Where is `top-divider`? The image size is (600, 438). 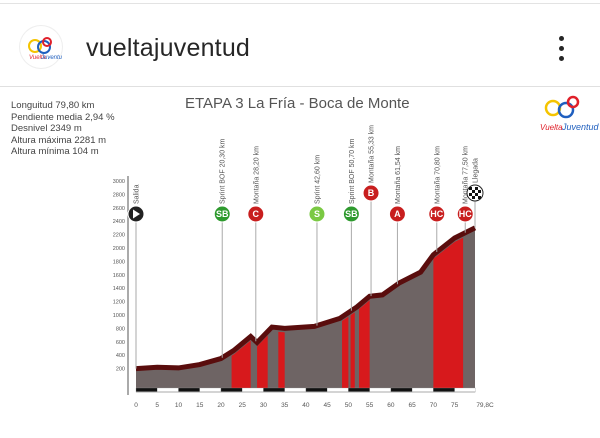
top-divider is located at coordinates (300, 3).